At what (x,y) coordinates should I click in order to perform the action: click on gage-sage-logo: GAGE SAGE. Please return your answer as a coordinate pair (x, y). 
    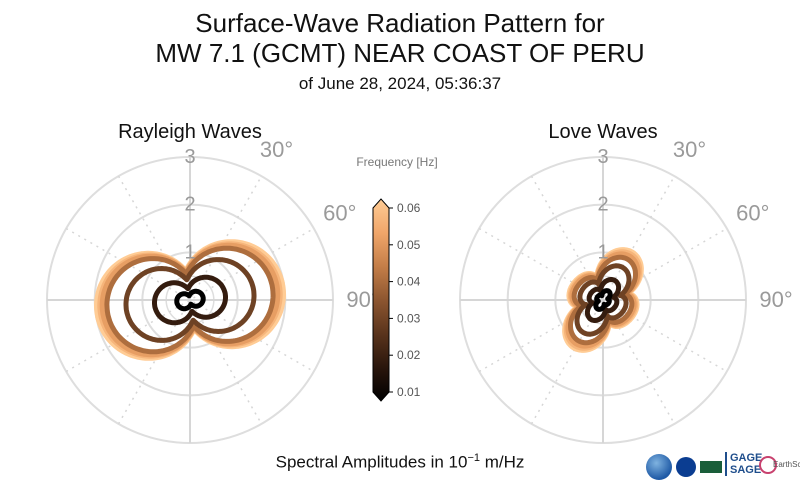
    Looking at the image, I should click on (743, 464).